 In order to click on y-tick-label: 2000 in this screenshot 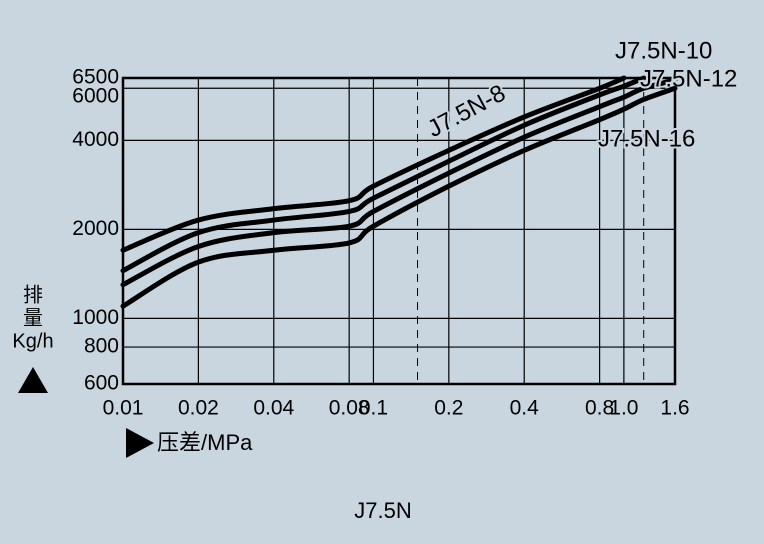, I will do `click(95, 228)`.